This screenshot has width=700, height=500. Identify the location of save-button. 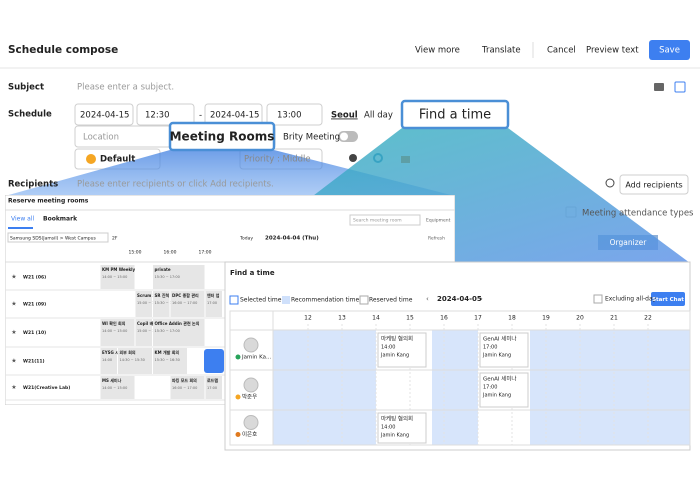
(669, 50).